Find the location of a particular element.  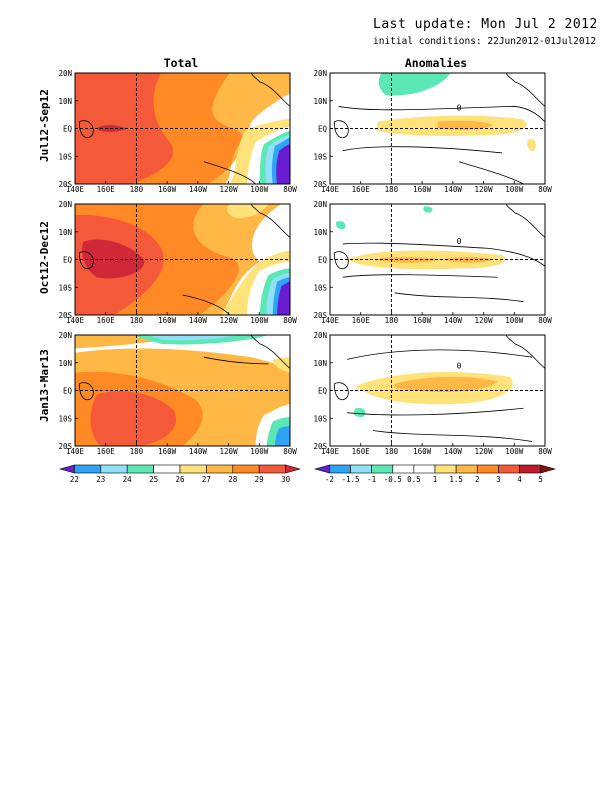

colorbar-tick-label: 23 is located at coordinates (100, 479).